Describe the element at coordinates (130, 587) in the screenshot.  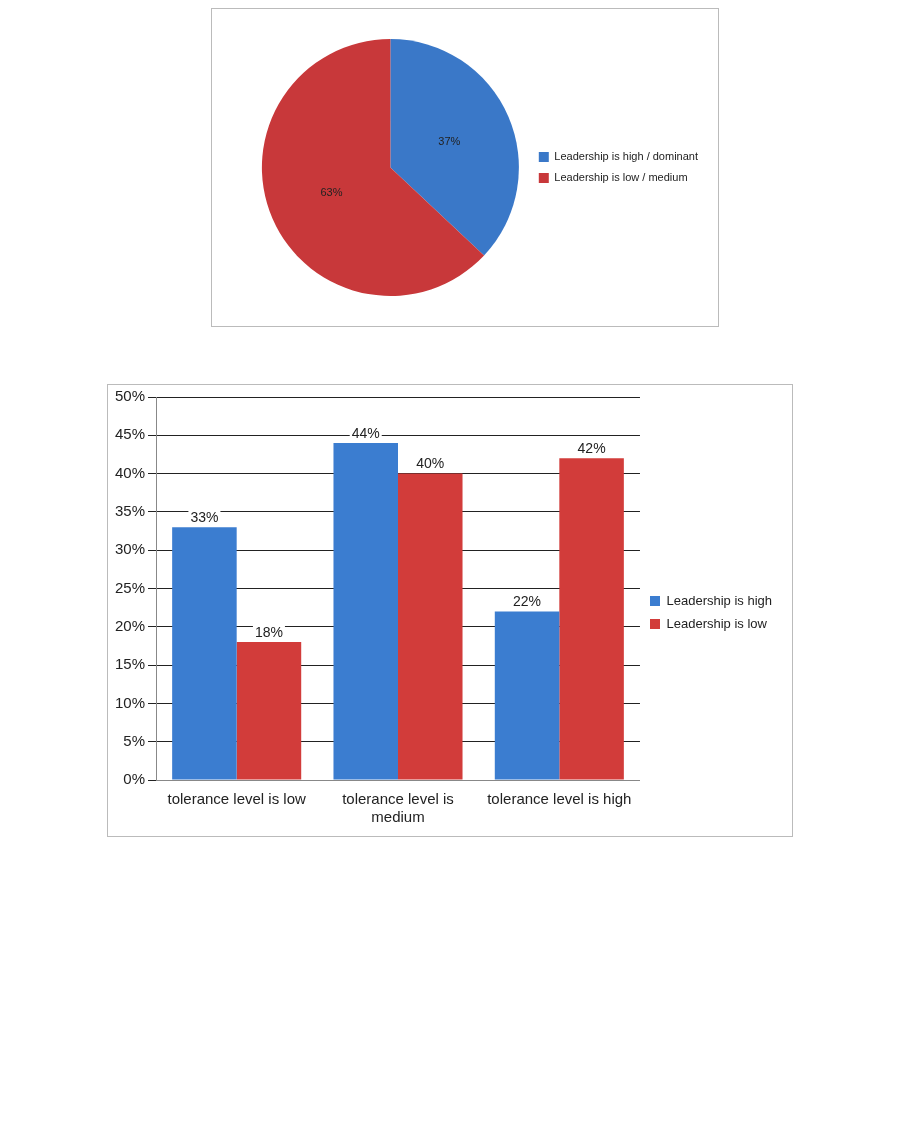
I see `y-tick-label: 25%` at that location.